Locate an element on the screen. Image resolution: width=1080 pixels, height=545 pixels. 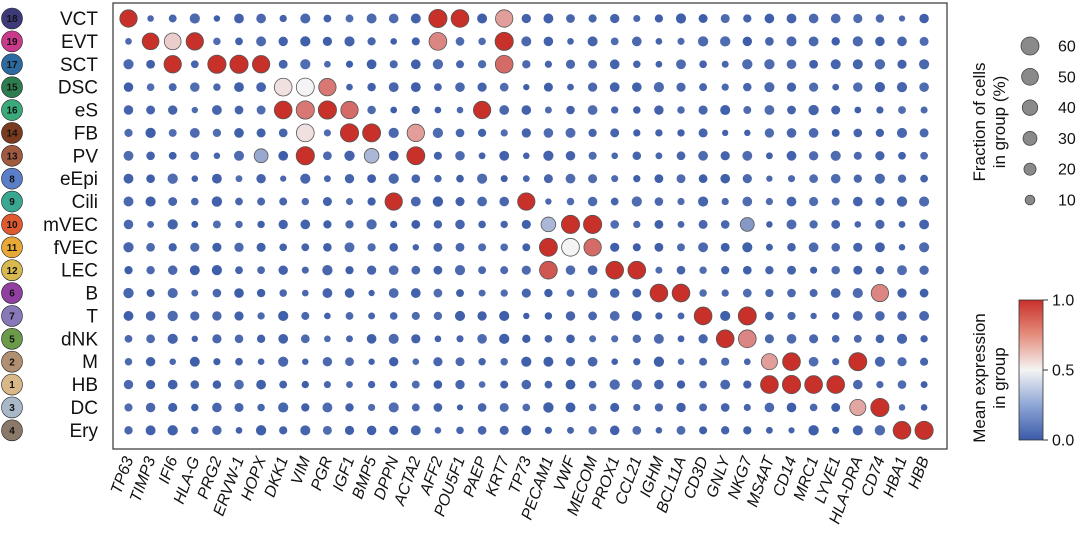
cluster-badge-number: 19 is located at coordinates (12, 42).